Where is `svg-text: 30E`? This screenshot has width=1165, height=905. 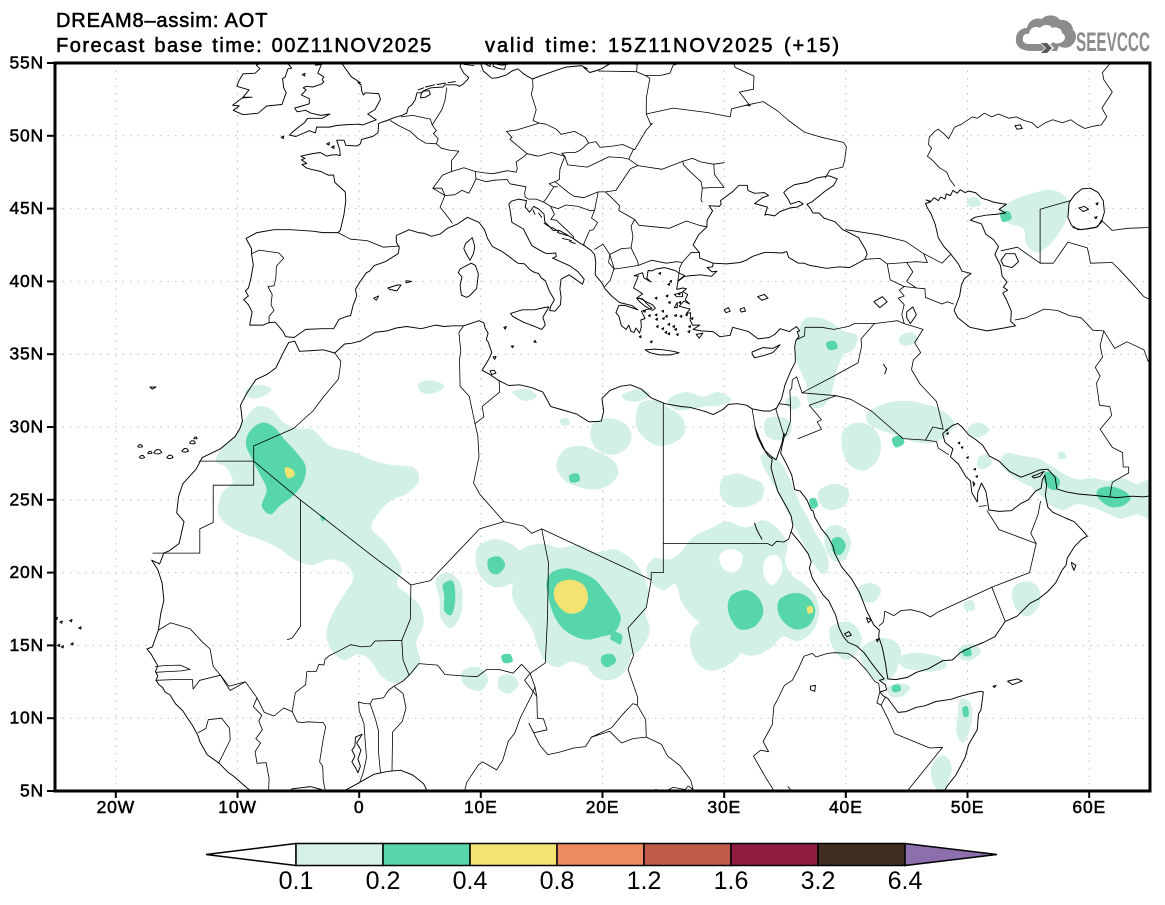 svg-text: 30E is located at coordinates (724, 807).